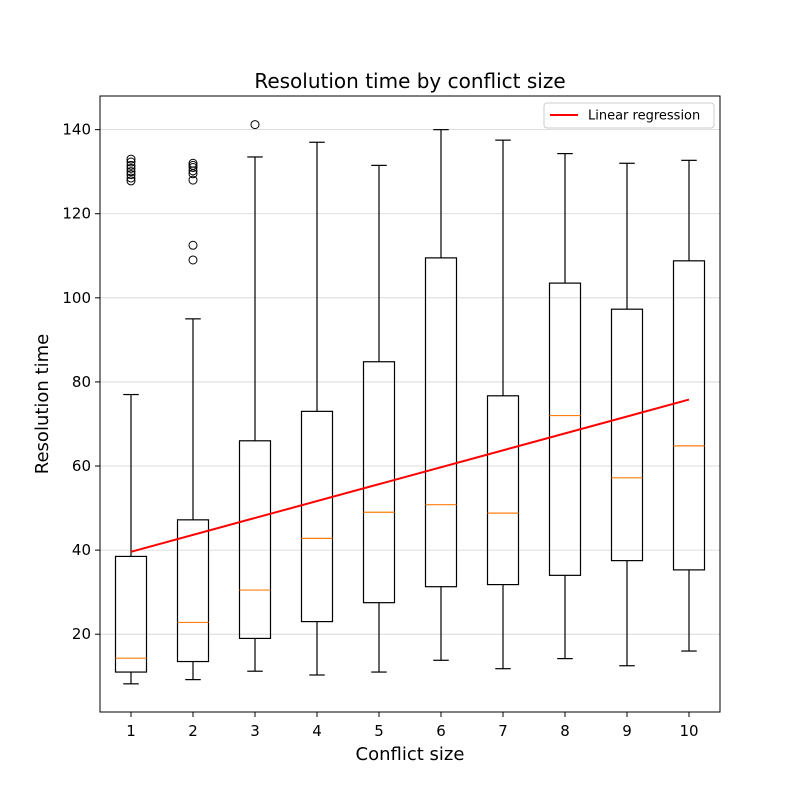  Describe the element at coordinates (317, 731) in the screenshot. I see `x-tick-label: 4` at that location.